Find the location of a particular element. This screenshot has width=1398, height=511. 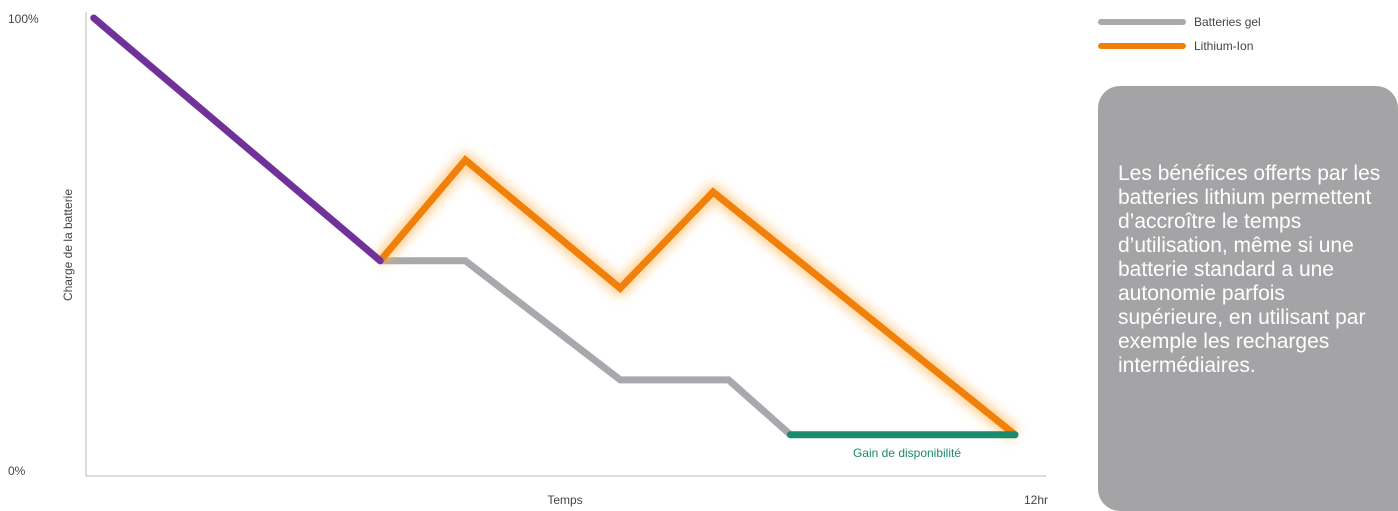

legend-label-gel: Batteries gel is located at coordinates (1227, 22).